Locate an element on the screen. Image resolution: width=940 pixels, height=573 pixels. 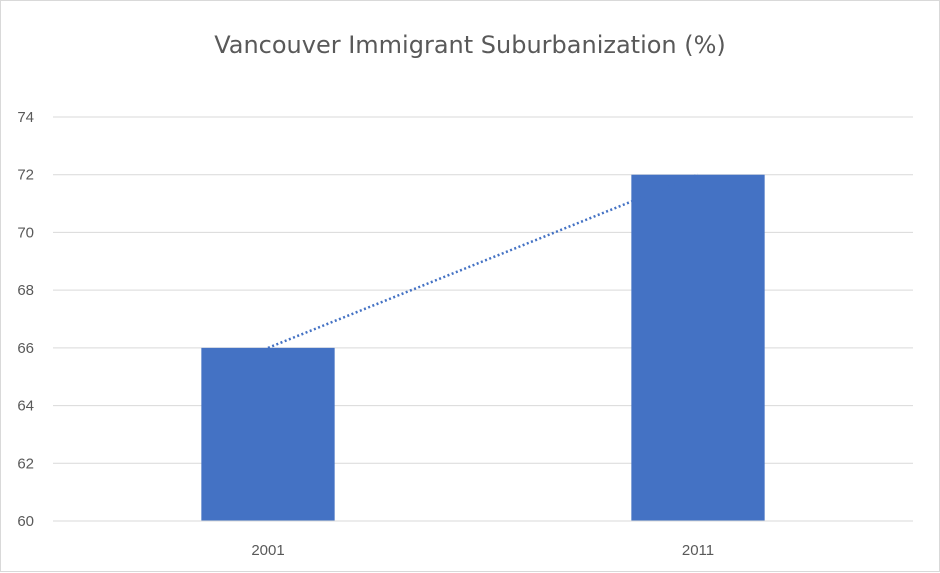
y-tick-label: 62 is located at coordinates (25, 463).